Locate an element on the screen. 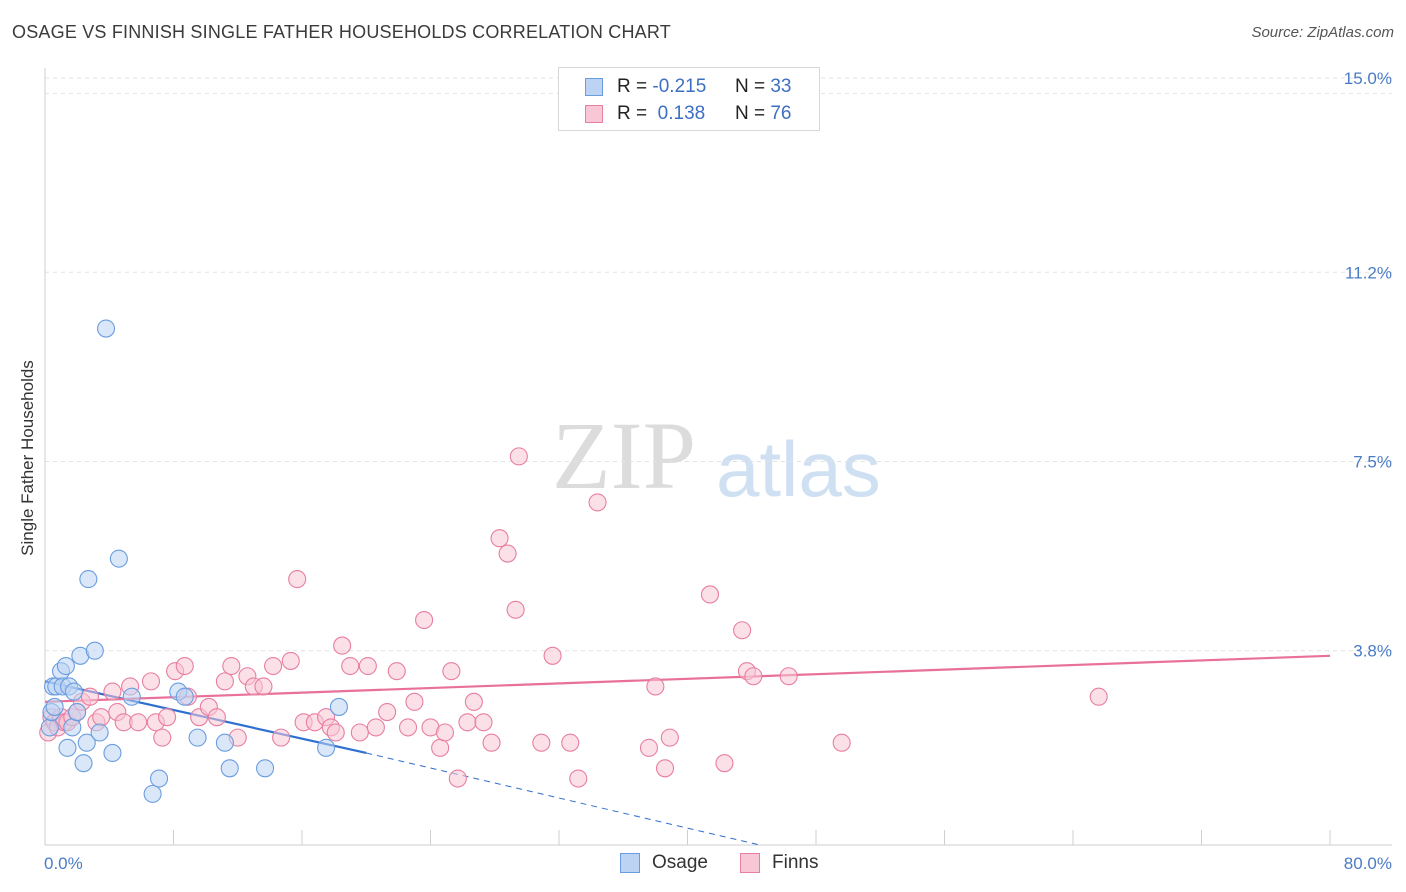  osage-r-value: -0.215 is located at coordinates (679, 86).